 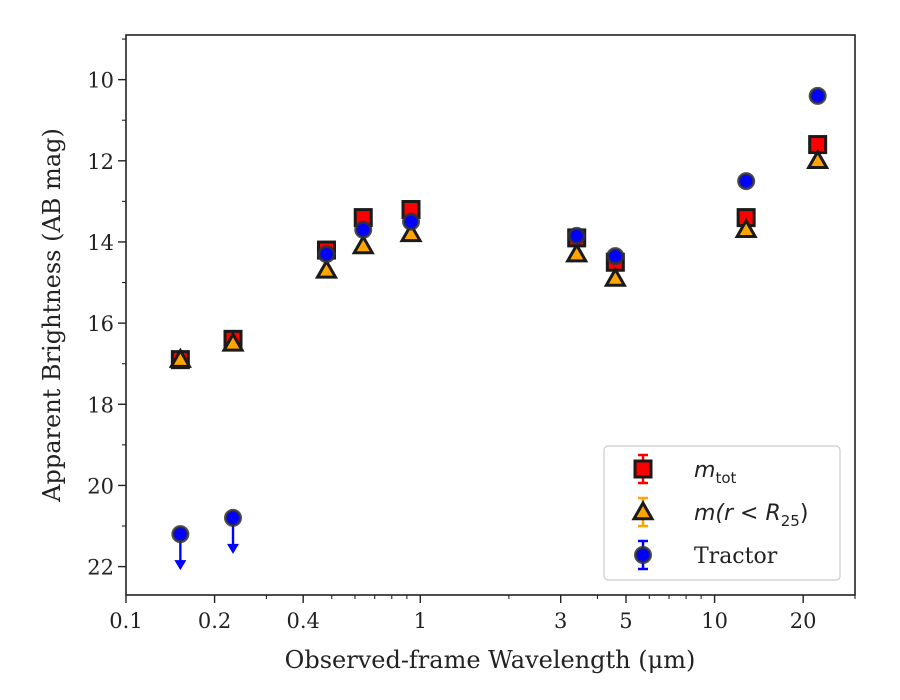 I want to click on y-axis-label: Apparent Brightness (AB mag), so click(x=52, y=315).